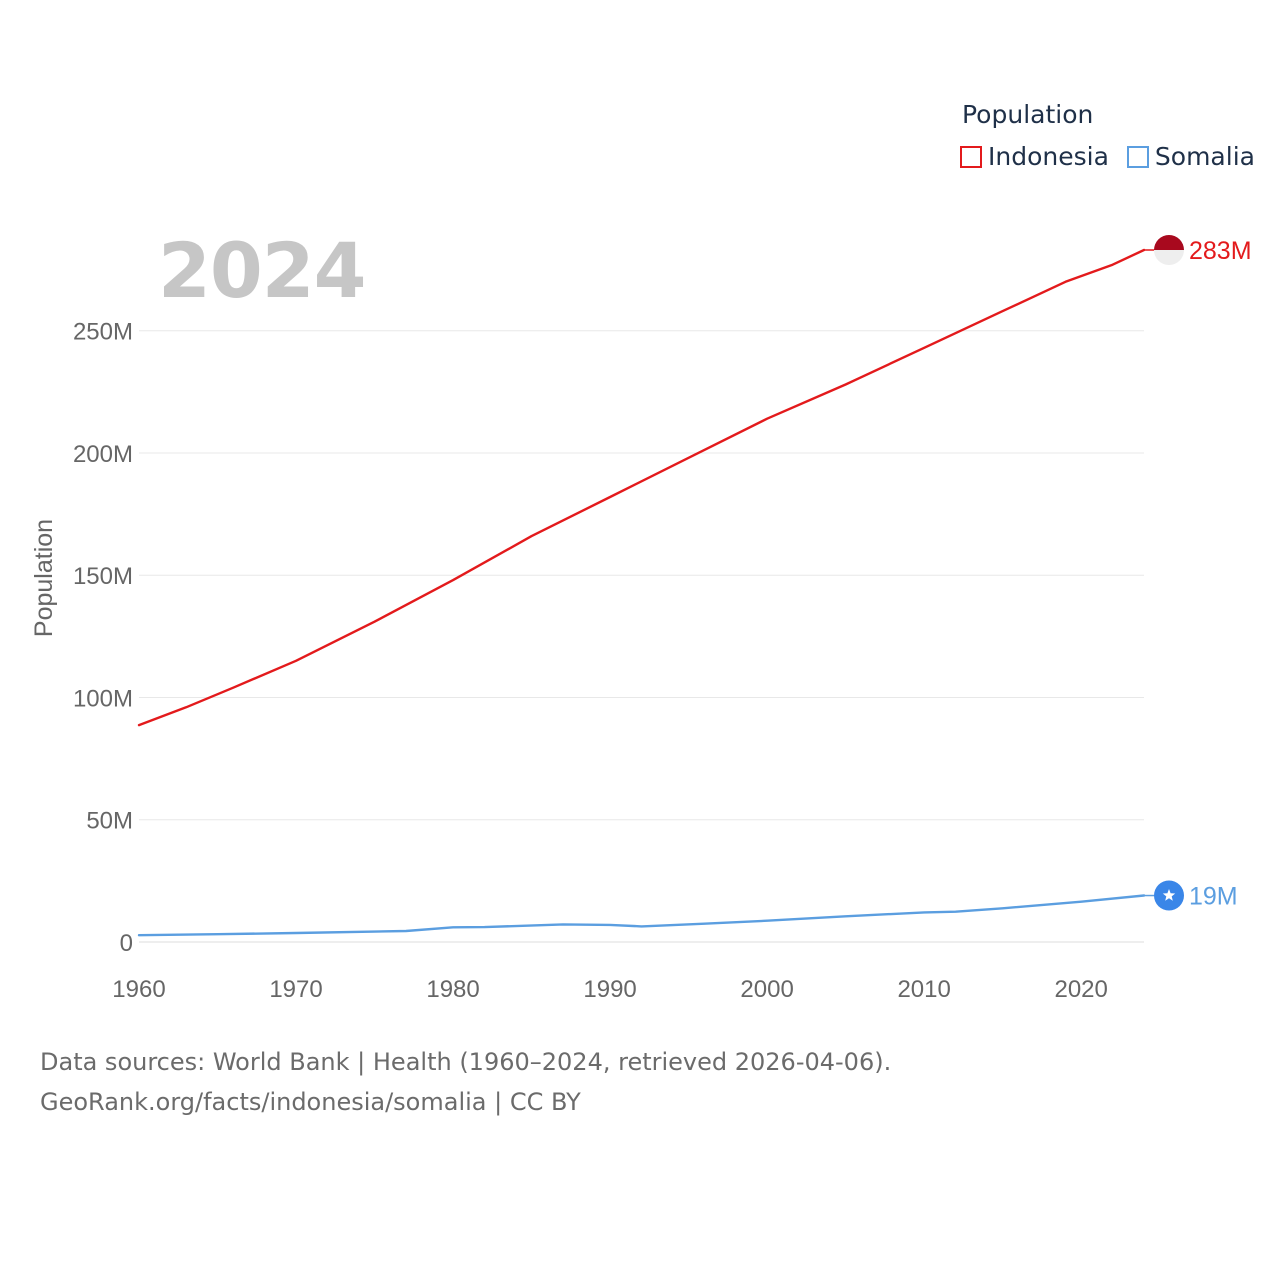  I want to click on y-tick-label: 100M, so click(103, 698).